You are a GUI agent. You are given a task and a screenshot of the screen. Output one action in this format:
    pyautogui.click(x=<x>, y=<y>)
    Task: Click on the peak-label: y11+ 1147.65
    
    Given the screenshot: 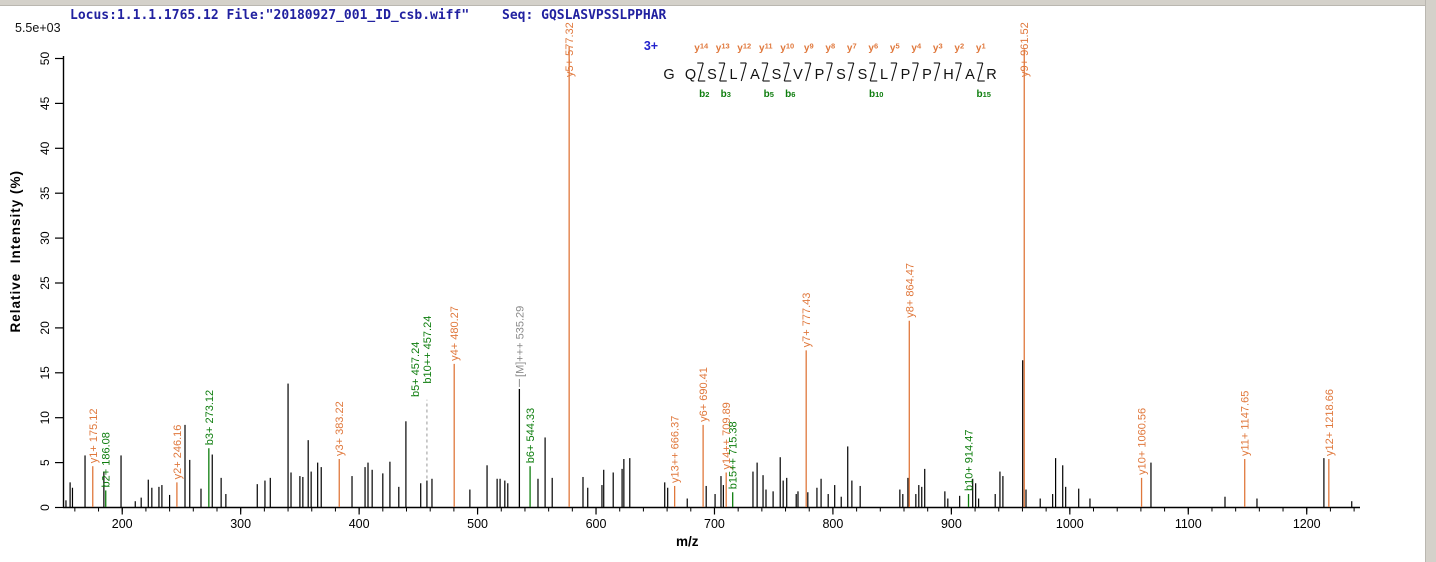 What is the action you would take?
    pyautogui.click(x=1246, y=423)
    